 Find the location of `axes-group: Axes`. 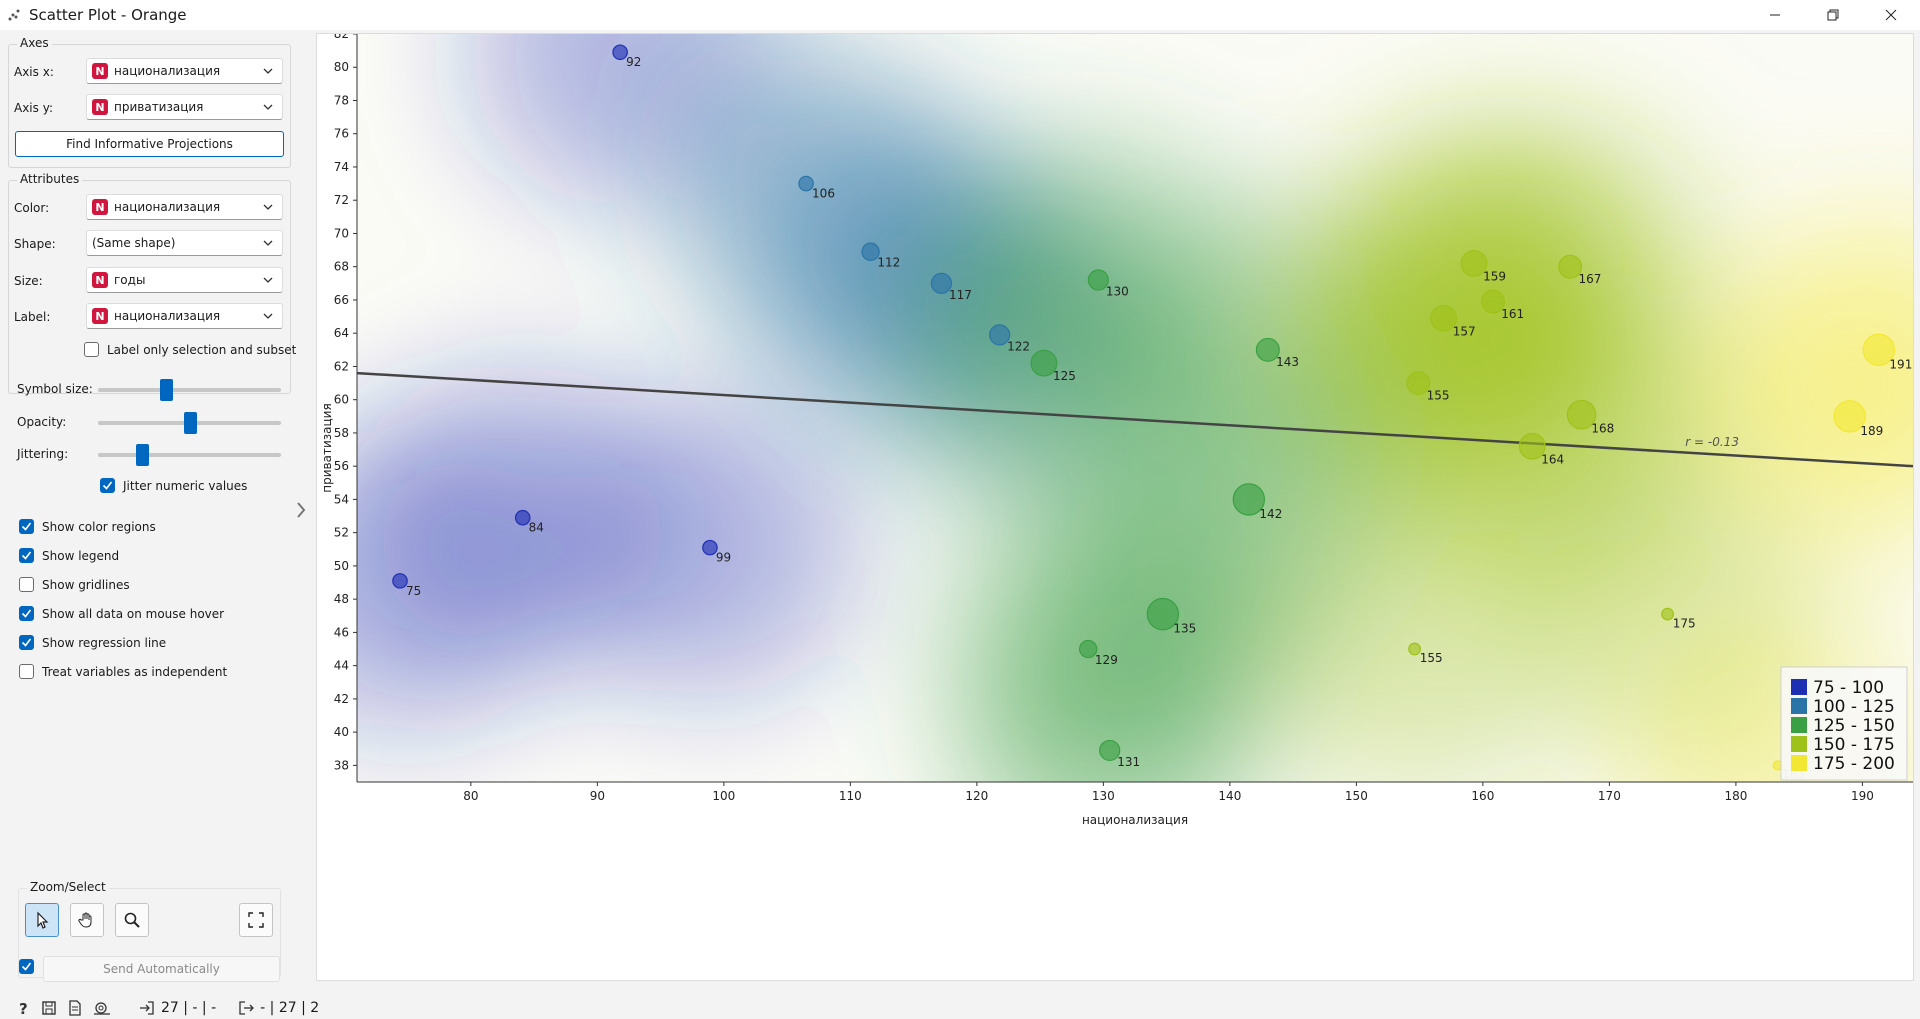

axes-group: Axes is located at coordinates (149, 102).